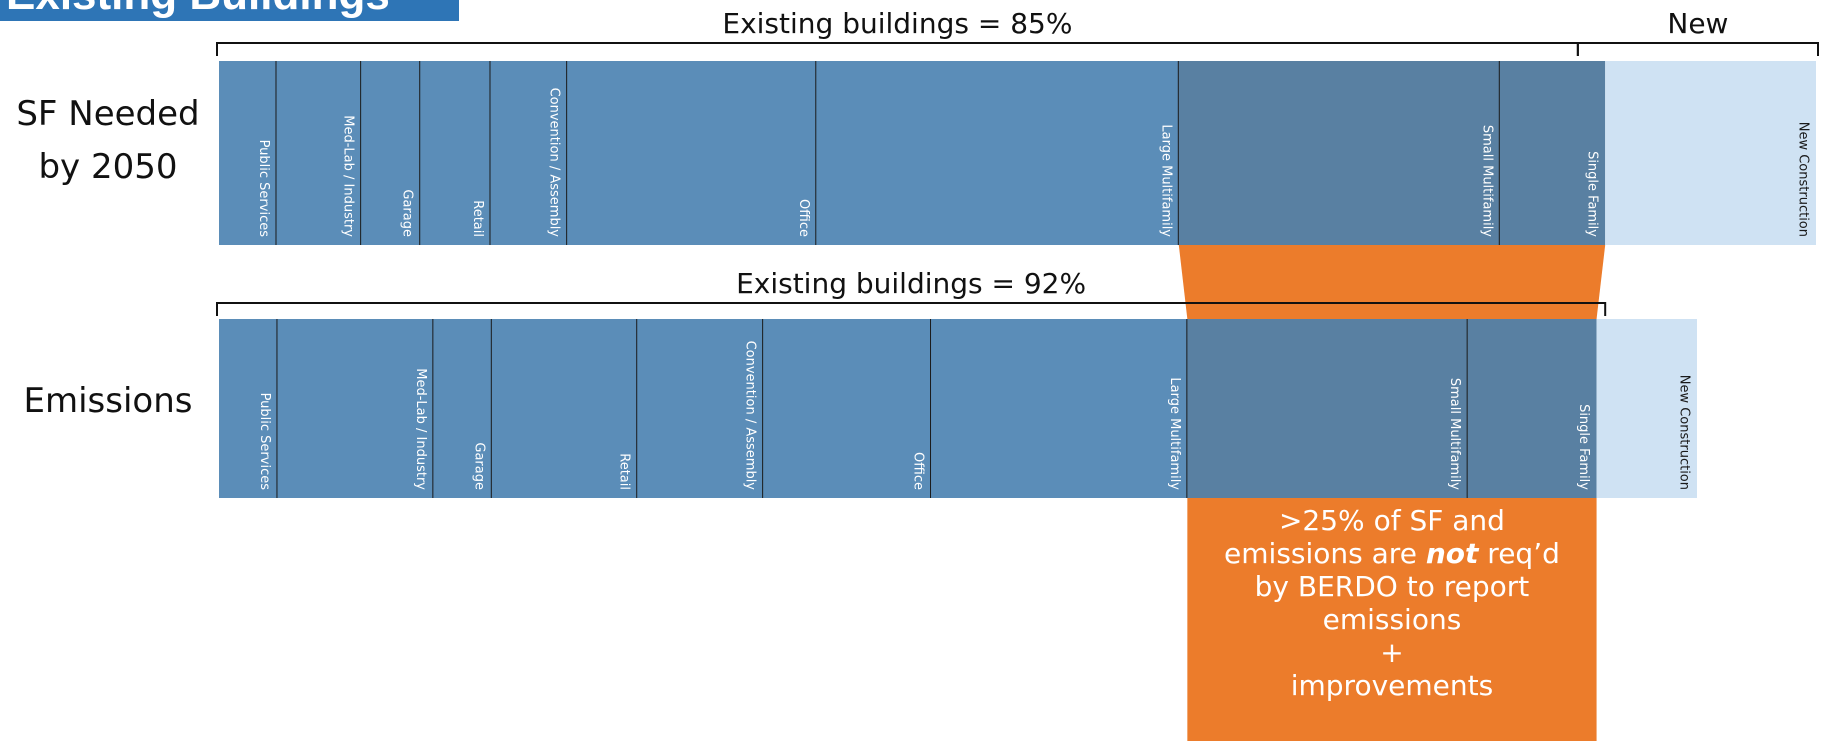  I want to click on row-label: by 2050, so click(107, 167).